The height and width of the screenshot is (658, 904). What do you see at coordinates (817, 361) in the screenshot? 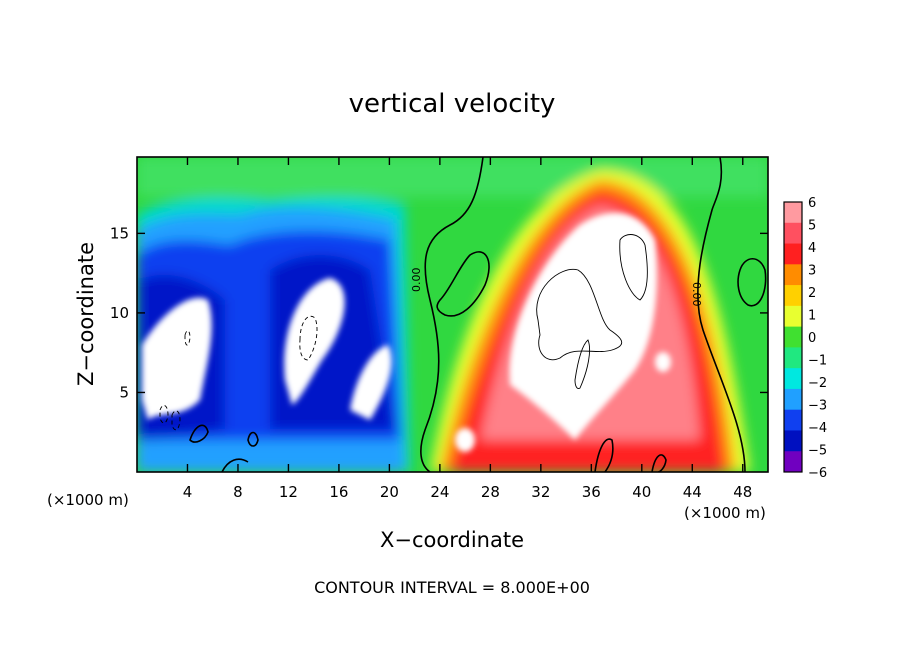
I see `colorbar-tick-label: −1` at bounding box center [817, 361].